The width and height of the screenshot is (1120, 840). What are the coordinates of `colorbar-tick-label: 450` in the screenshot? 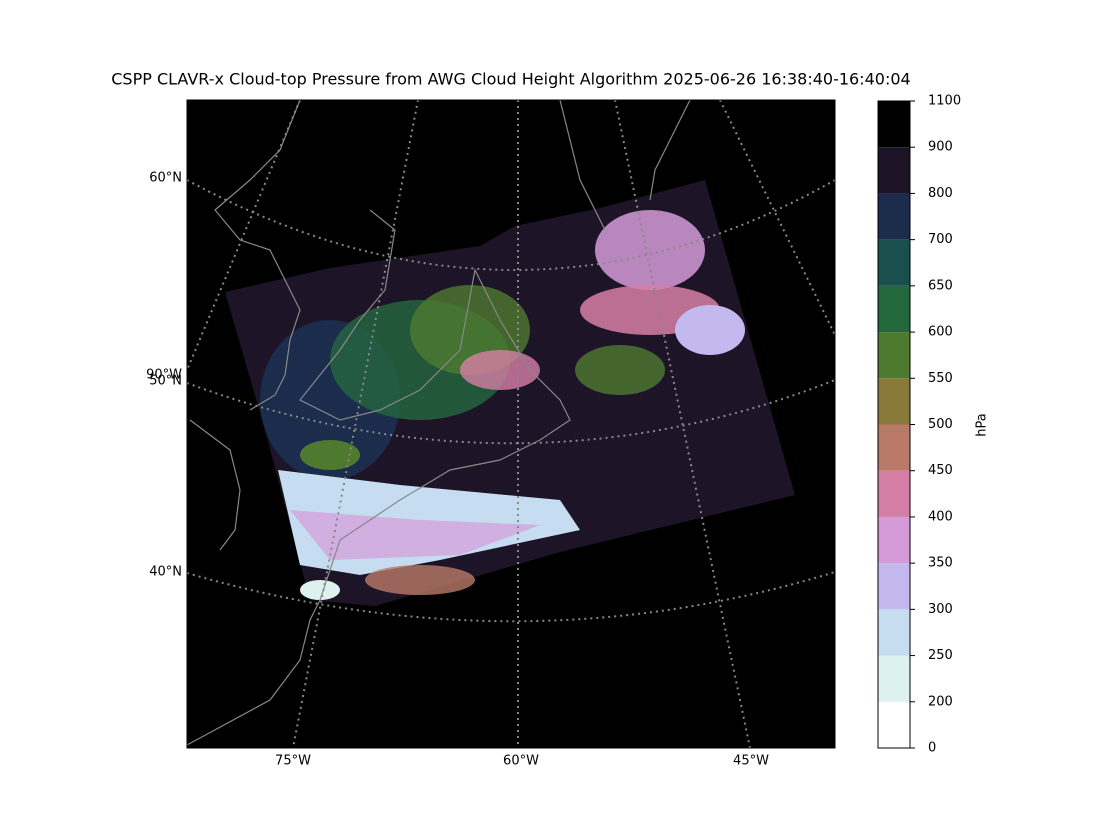 It's located at (940, 470).